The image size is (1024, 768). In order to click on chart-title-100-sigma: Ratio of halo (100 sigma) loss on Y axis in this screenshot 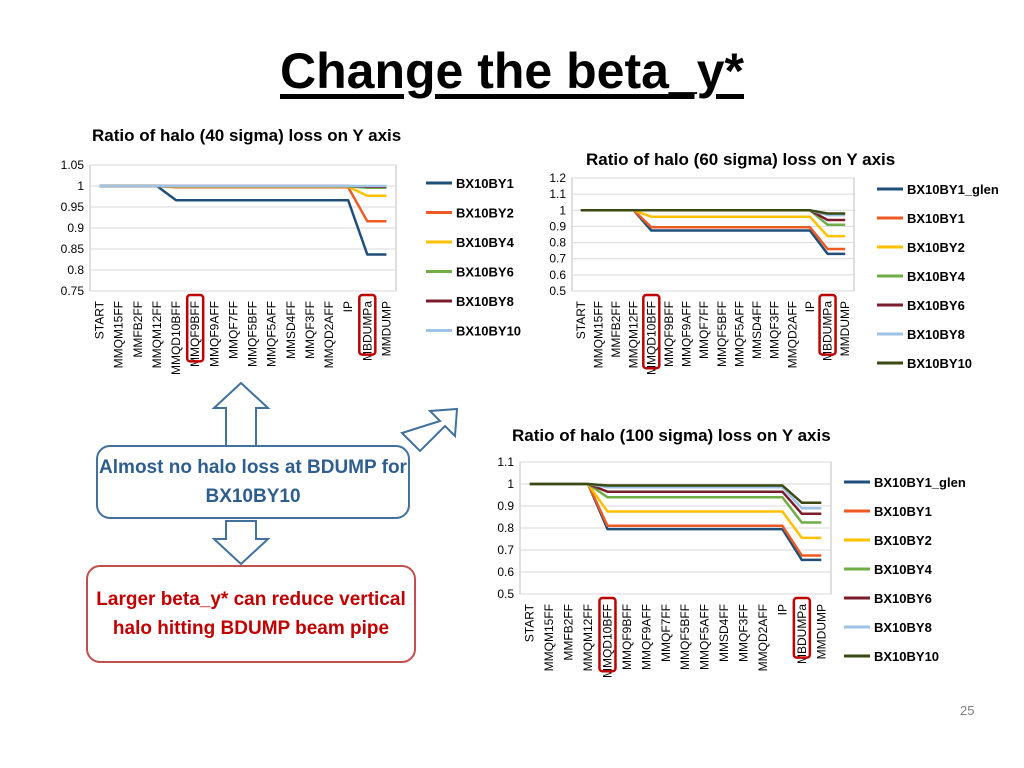, I will do `click(671, 435)`.